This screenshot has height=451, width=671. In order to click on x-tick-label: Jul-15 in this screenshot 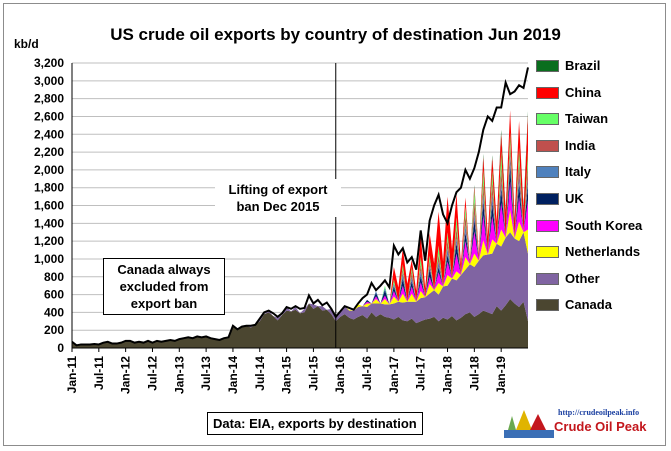, I will do `click(313, 373)`.